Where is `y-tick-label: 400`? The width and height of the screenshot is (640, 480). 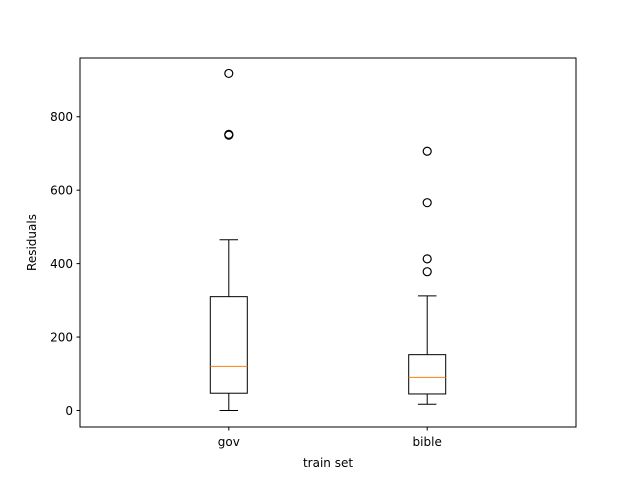 y-tick-label: 400 is located at coordinates (61, 264).